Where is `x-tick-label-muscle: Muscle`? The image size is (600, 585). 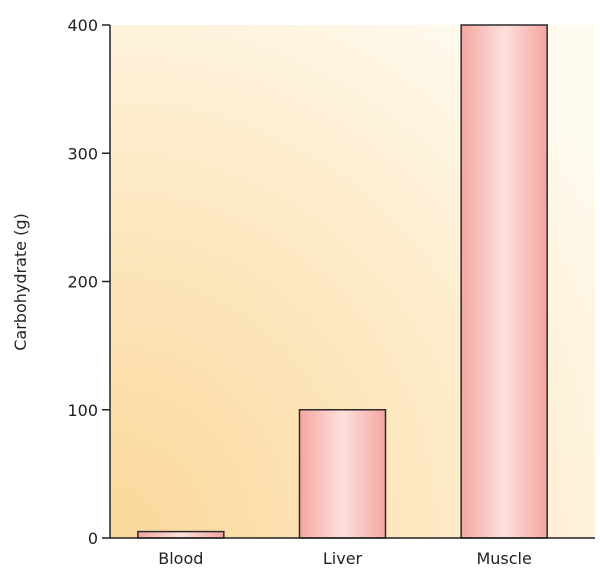 x-tick-label-muscle: Muscle is located at coordinates (503, 558).